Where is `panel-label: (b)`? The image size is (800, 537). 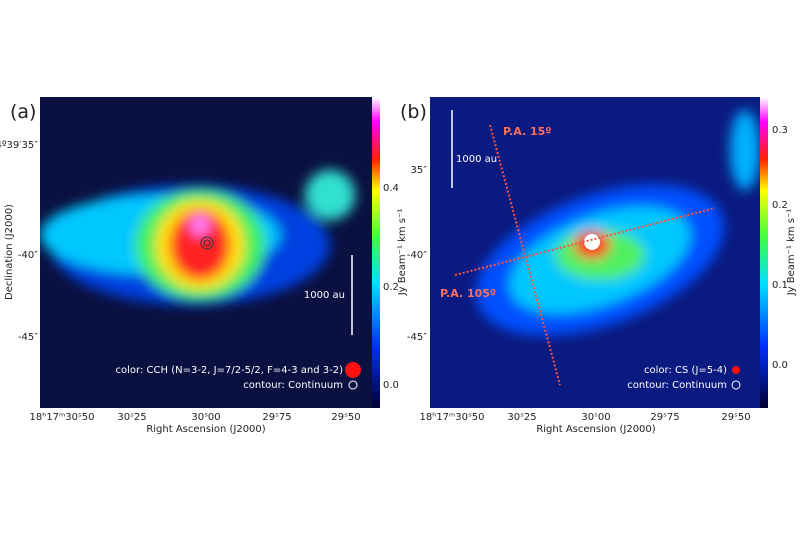
panel-label: (b) is located at coordinates (413, 112).